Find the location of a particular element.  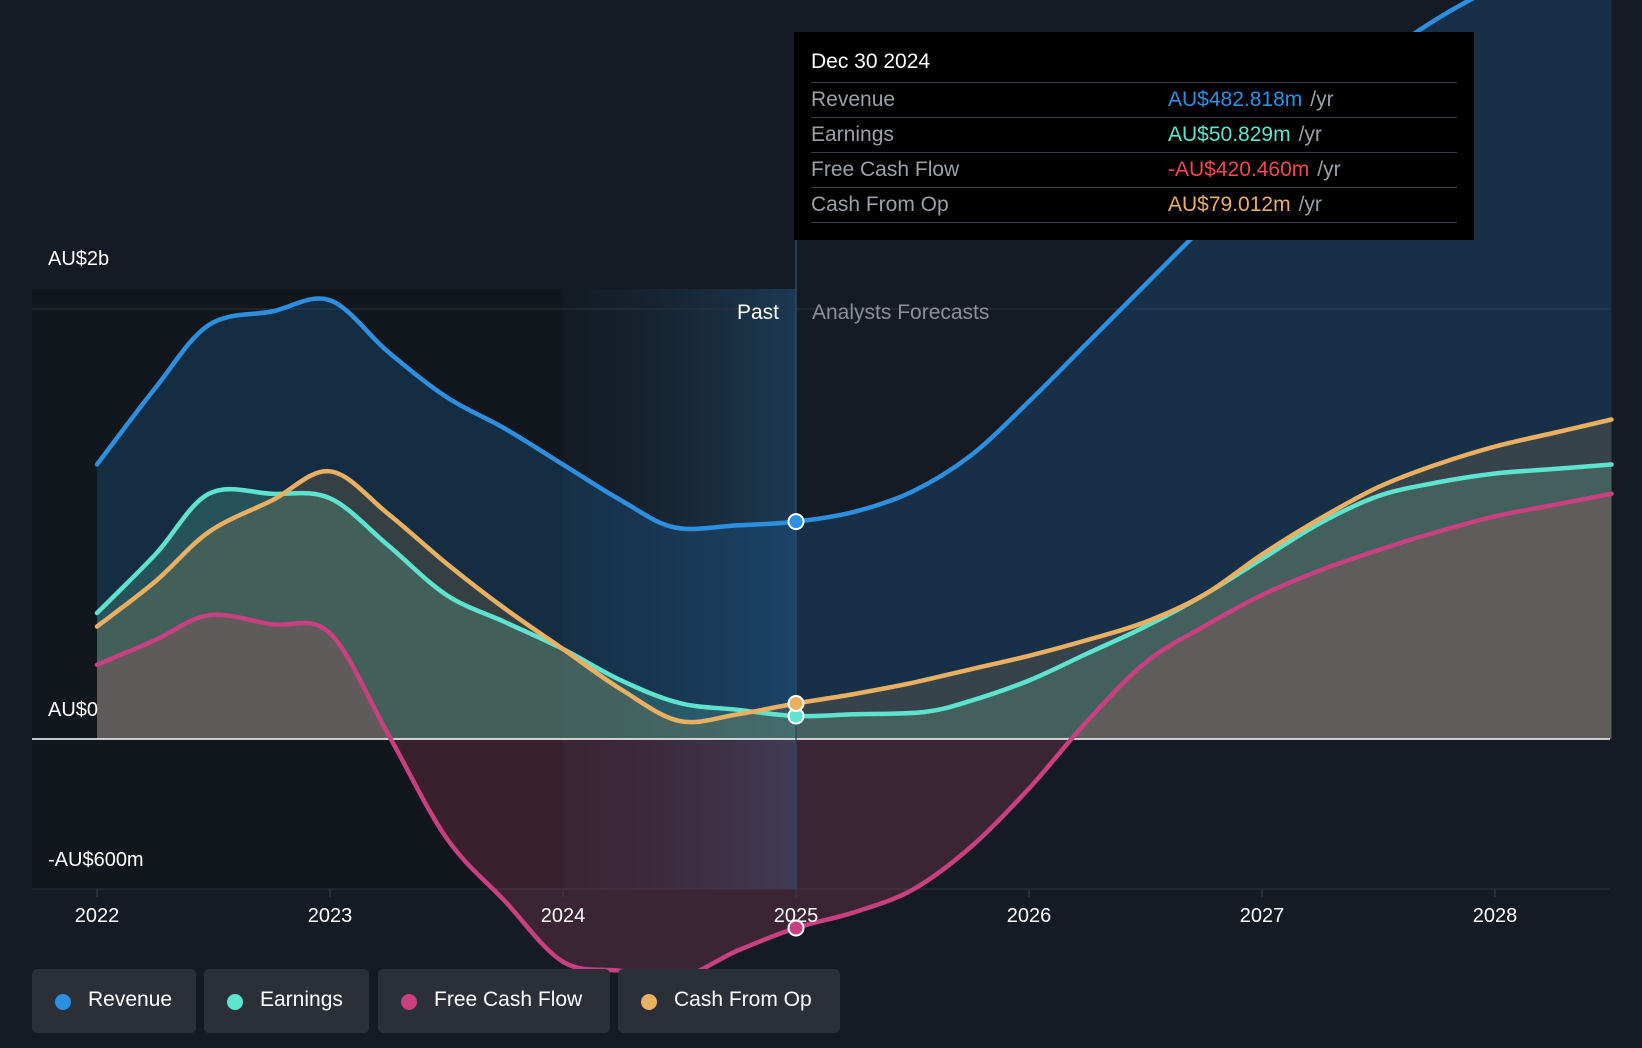

legend-item-earnings: Earnings is located at coordinates (286, 1001).